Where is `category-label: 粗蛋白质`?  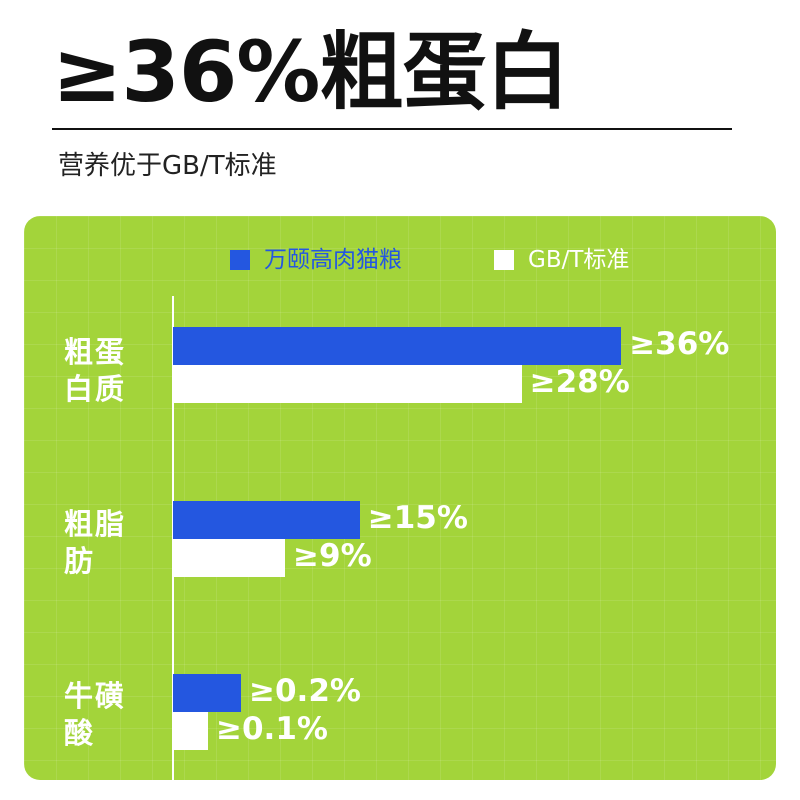
category-label: 粗蛋白质 is located at coordinates (95, 370).